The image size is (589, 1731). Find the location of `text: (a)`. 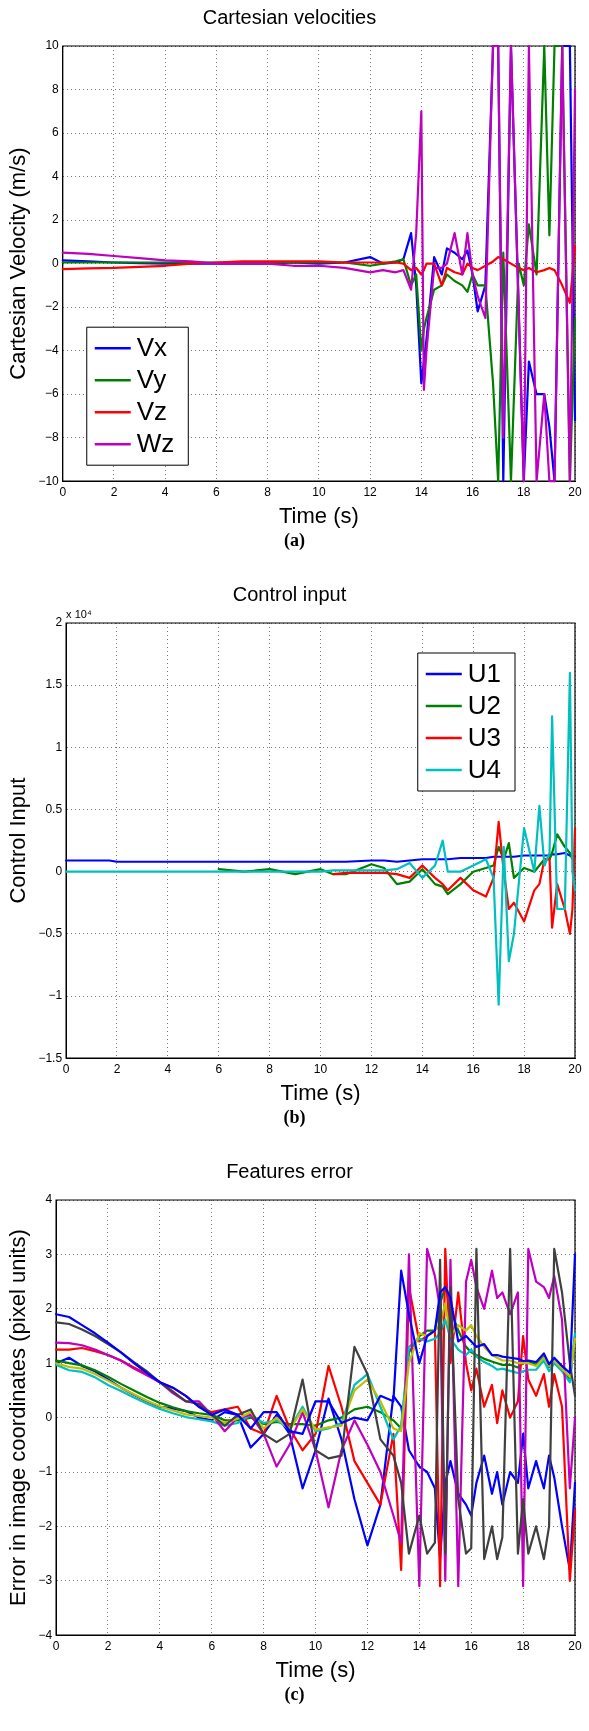

text: (a) is located at coordinates (294, 540).